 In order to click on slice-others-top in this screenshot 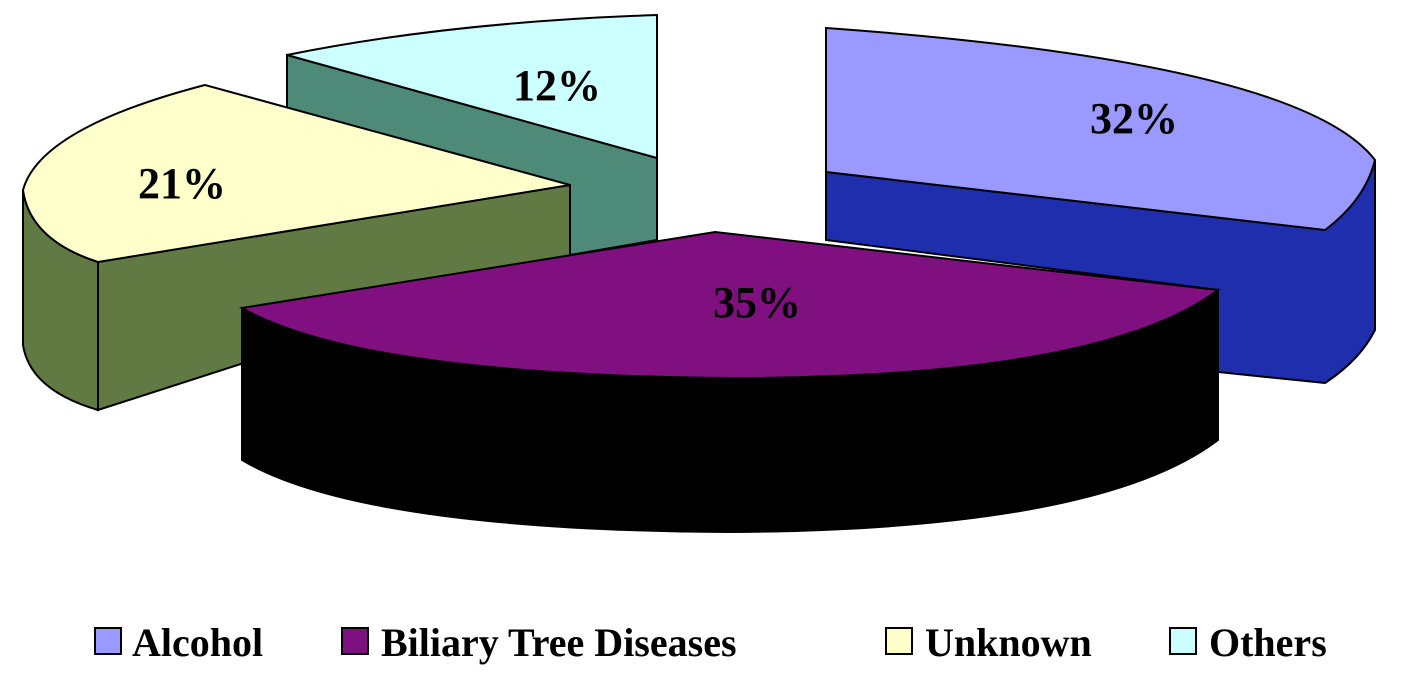, I will do `click(472, 86)`.